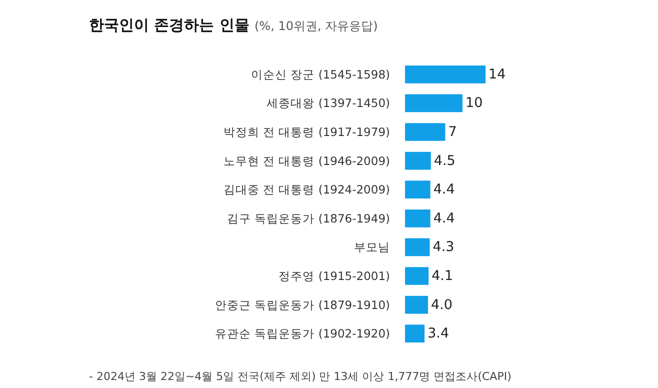  What do you see at coordinates (306, 189) in the screenshot?
I see `y-tick-label: 김대중 전 대통령 (1924-2009)` at bounding box center [306, 189].